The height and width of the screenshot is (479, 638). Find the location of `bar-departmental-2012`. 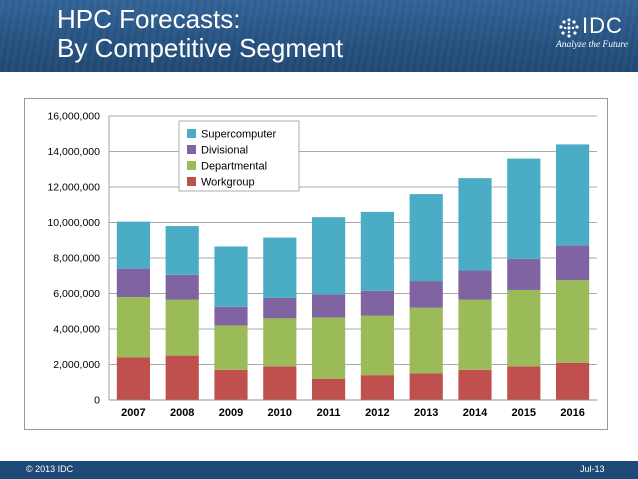

bar-departmental-2012 is located at coordinates (377, 345).